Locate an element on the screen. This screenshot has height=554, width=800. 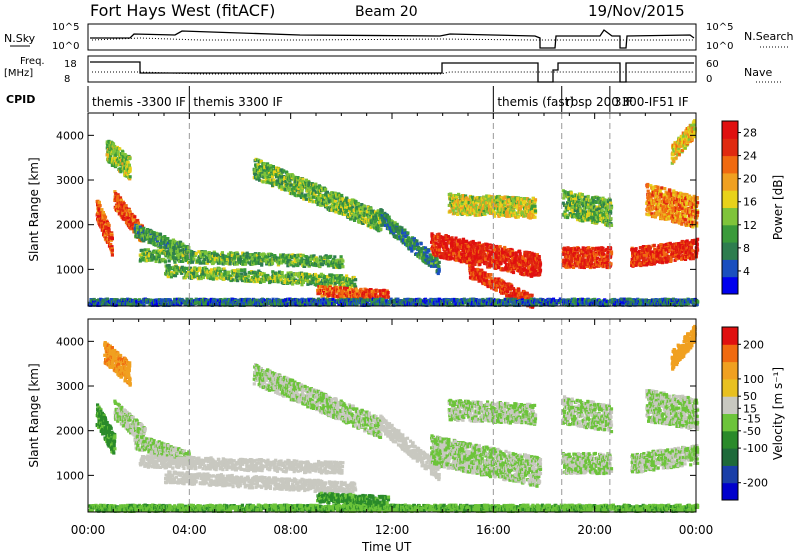
nave-line is located at coordinates (393, 73).